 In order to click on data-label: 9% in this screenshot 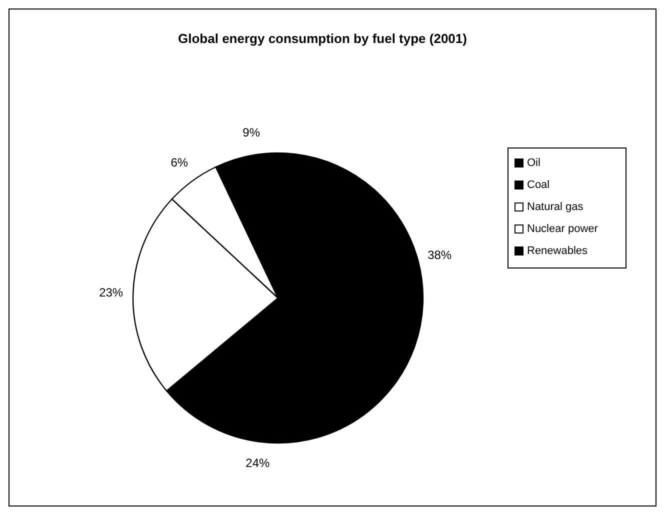, I will do `click(251, 132)`.